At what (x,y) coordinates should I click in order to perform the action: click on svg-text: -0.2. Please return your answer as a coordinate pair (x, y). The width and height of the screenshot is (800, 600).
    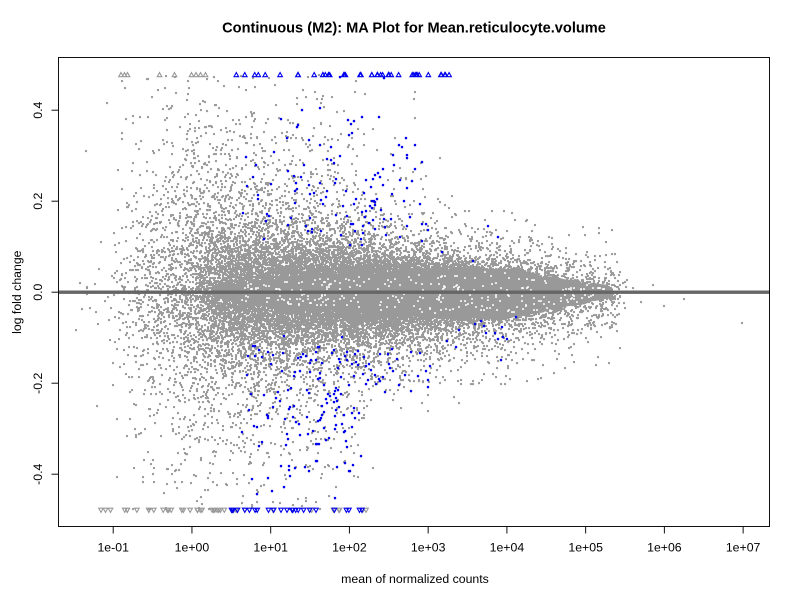
    Looking at the image, I should click on (38, 382).